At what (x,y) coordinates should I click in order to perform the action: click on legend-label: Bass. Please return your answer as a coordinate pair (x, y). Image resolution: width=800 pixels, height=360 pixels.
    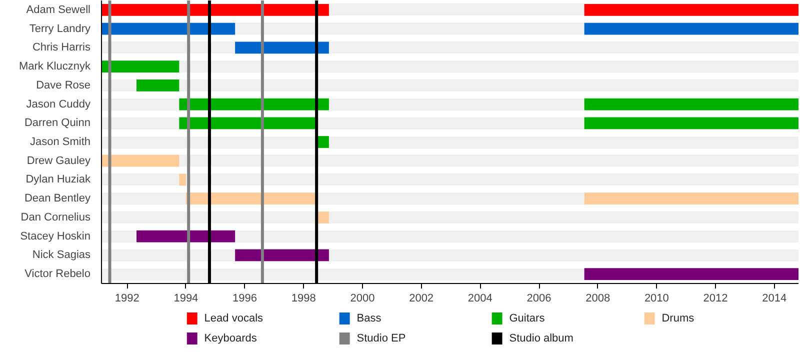
    Looking at the image, I should click on (369, 318).